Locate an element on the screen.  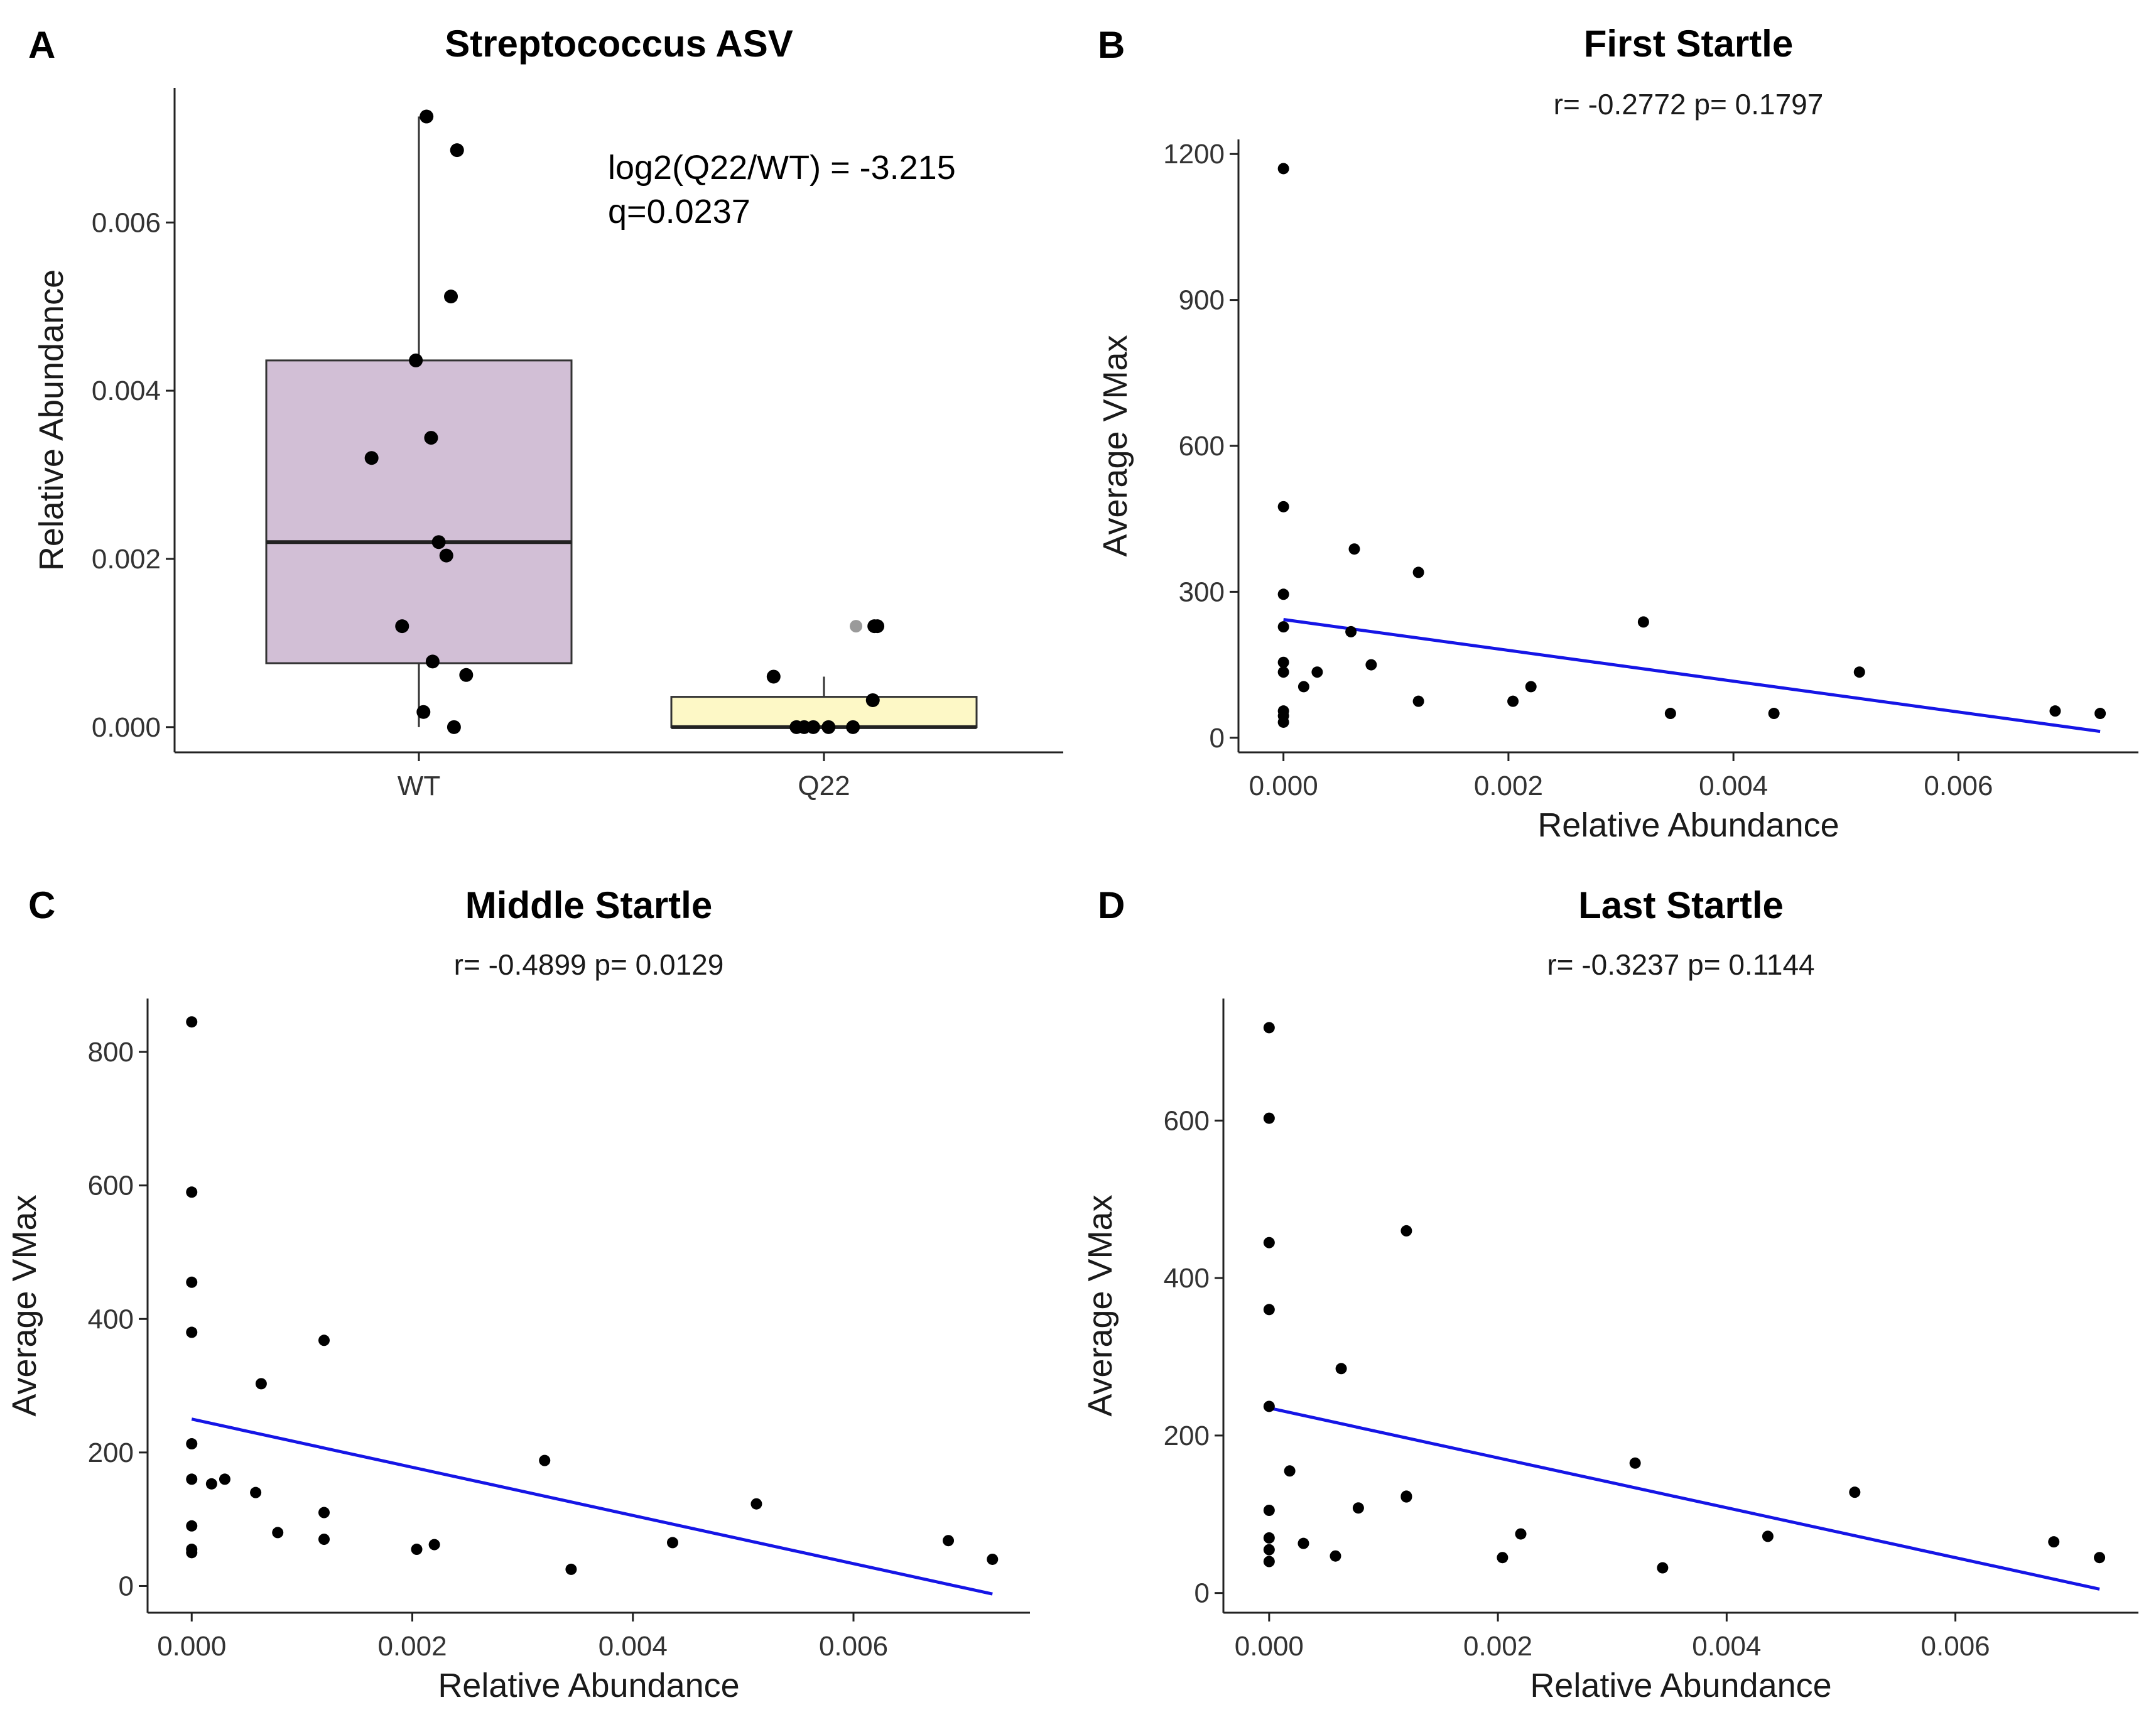
x-tick-label: Q22 is located at coordinates (824, 786).